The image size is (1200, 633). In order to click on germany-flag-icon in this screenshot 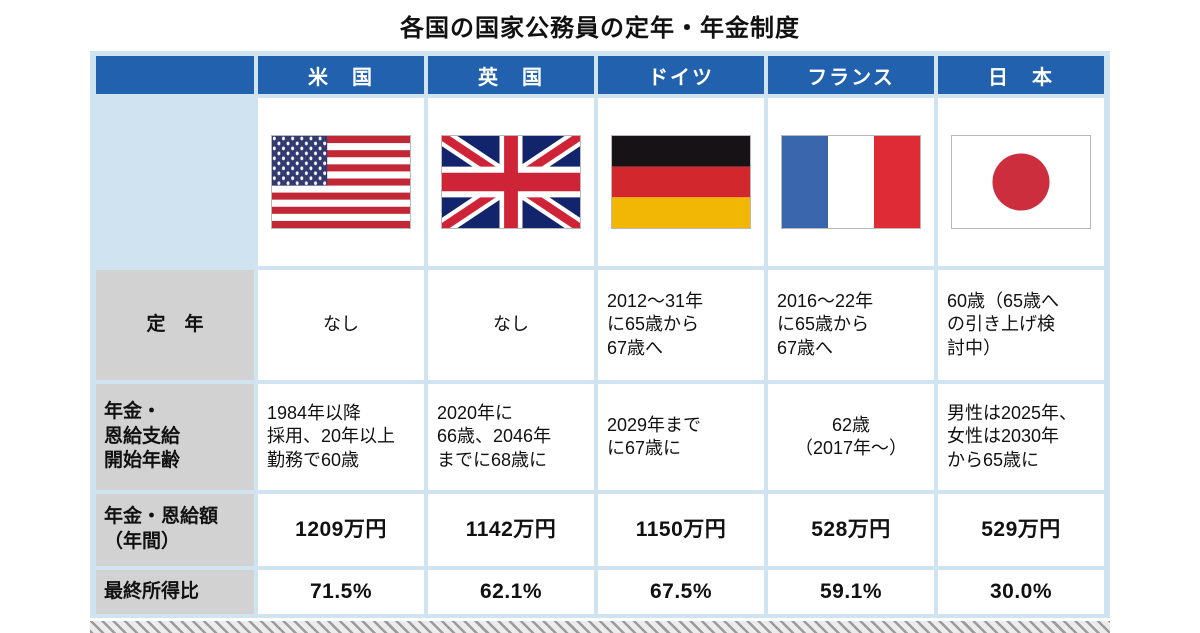, I will do `click(681, 182)`.